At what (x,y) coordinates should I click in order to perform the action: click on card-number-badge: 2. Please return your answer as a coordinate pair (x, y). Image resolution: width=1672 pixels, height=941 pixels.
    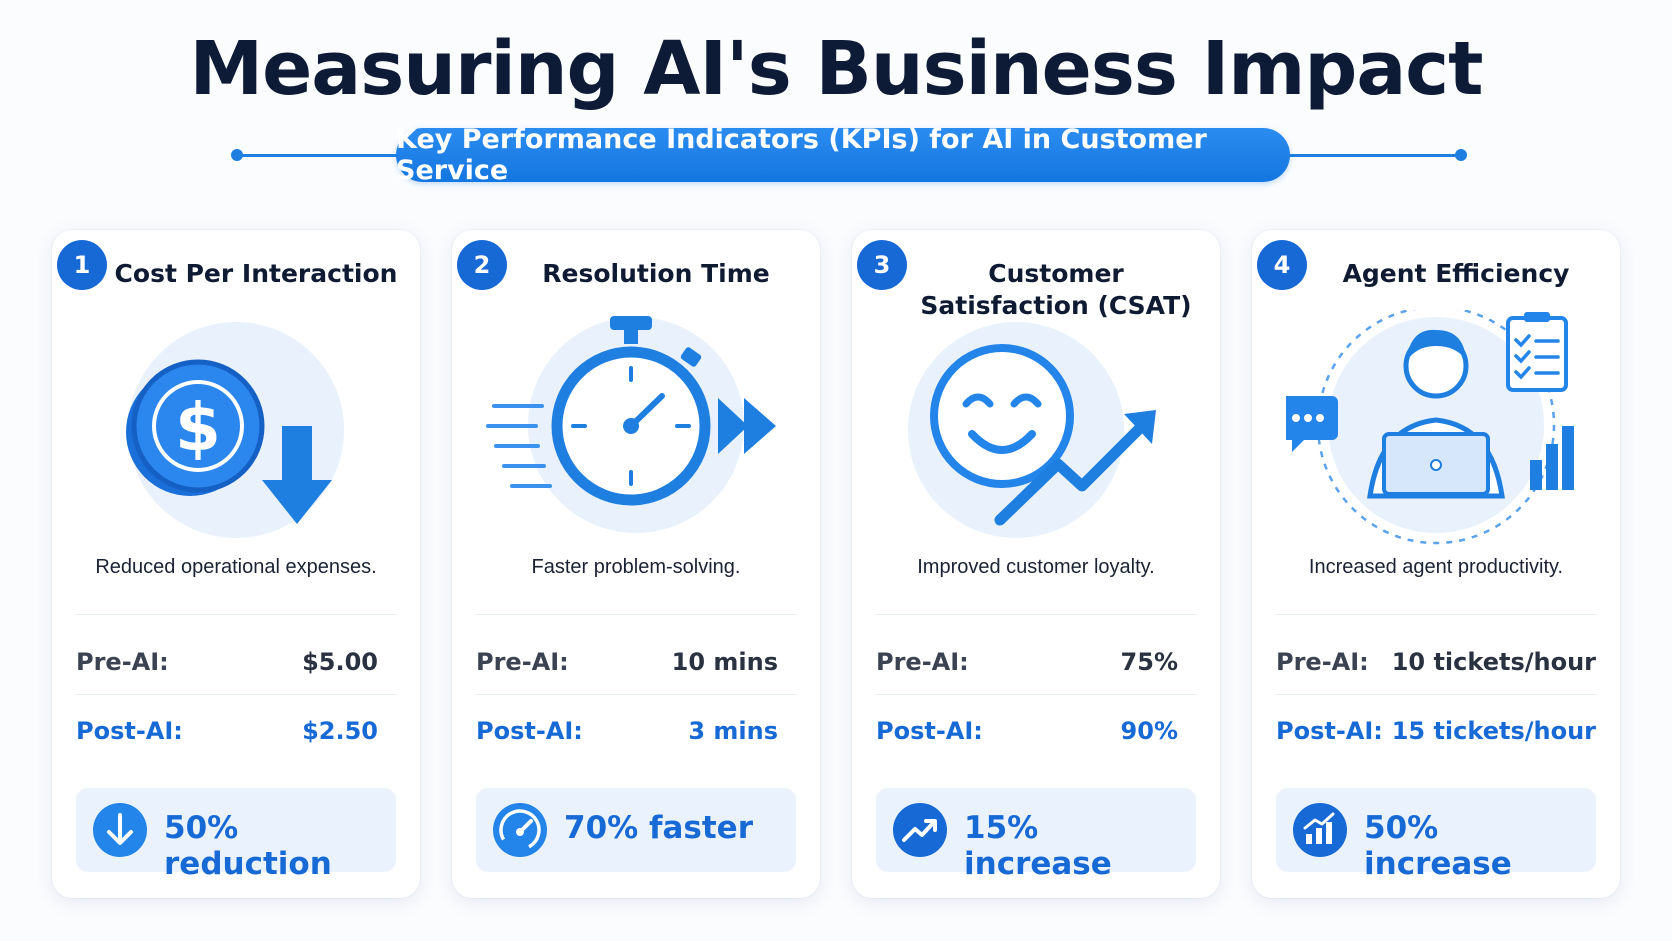
    Looking at the image, I should click on (482, 265).